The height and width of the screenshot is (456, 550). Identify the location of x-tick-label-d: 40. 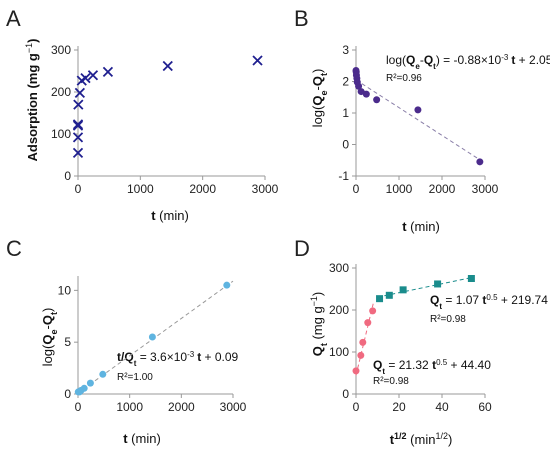
(442, 407).